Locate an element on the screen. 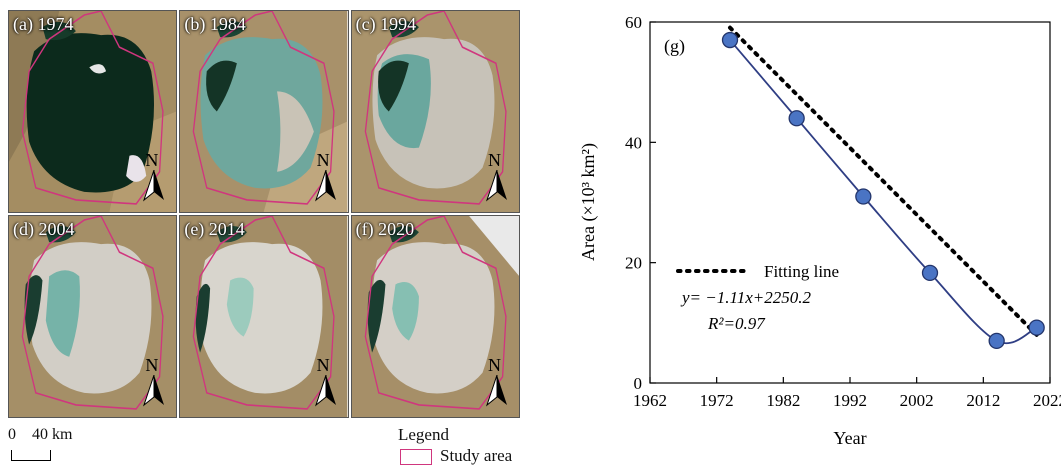  x-tick-label: 2022 is located at coordinates (1047, 400).